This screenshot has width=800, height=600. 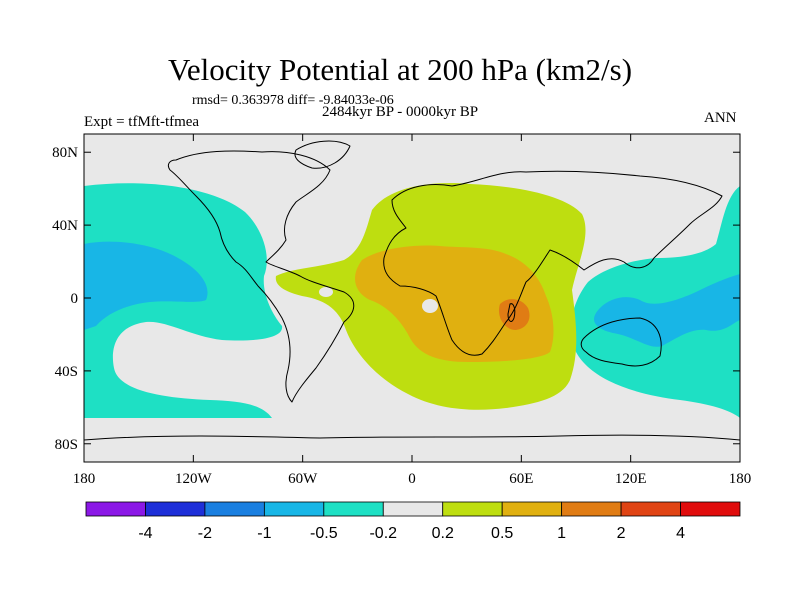 I want to click on y-tick-label: 40N, so click(x=65, y=226).